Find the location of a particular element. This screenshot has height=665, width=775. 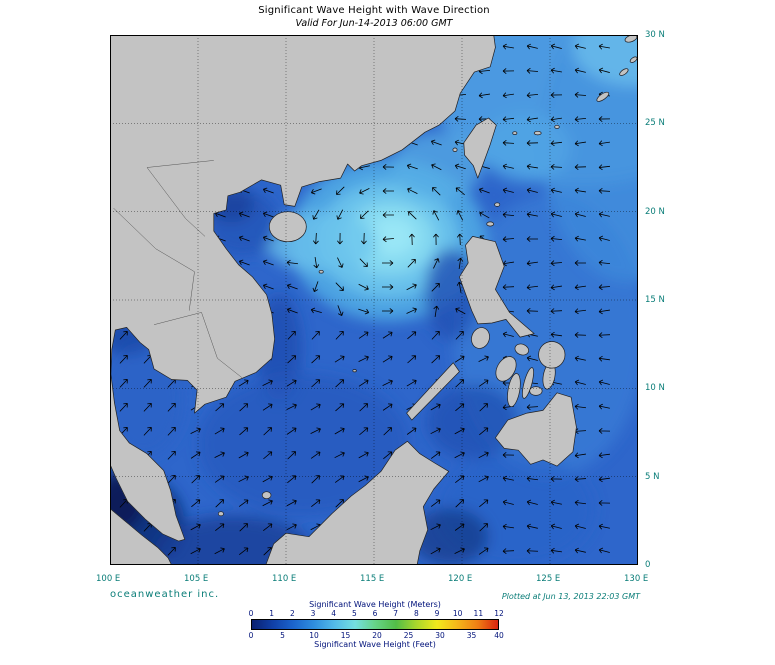

feet-tick: 10 is located at coordinates (314, 635).